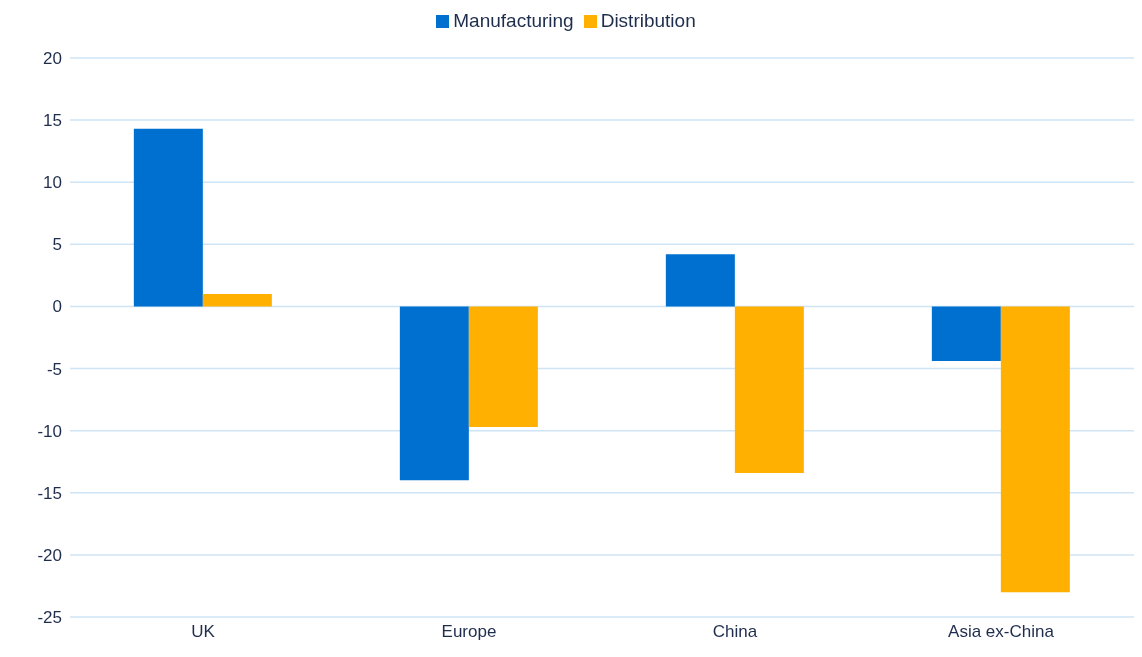 Image resolution: width=1142 pixels, height=657 pixels. Describe the element at coordinates (1001, 632) in the screenshot. I see `x-tick-label: Asia ex-China` at that location.